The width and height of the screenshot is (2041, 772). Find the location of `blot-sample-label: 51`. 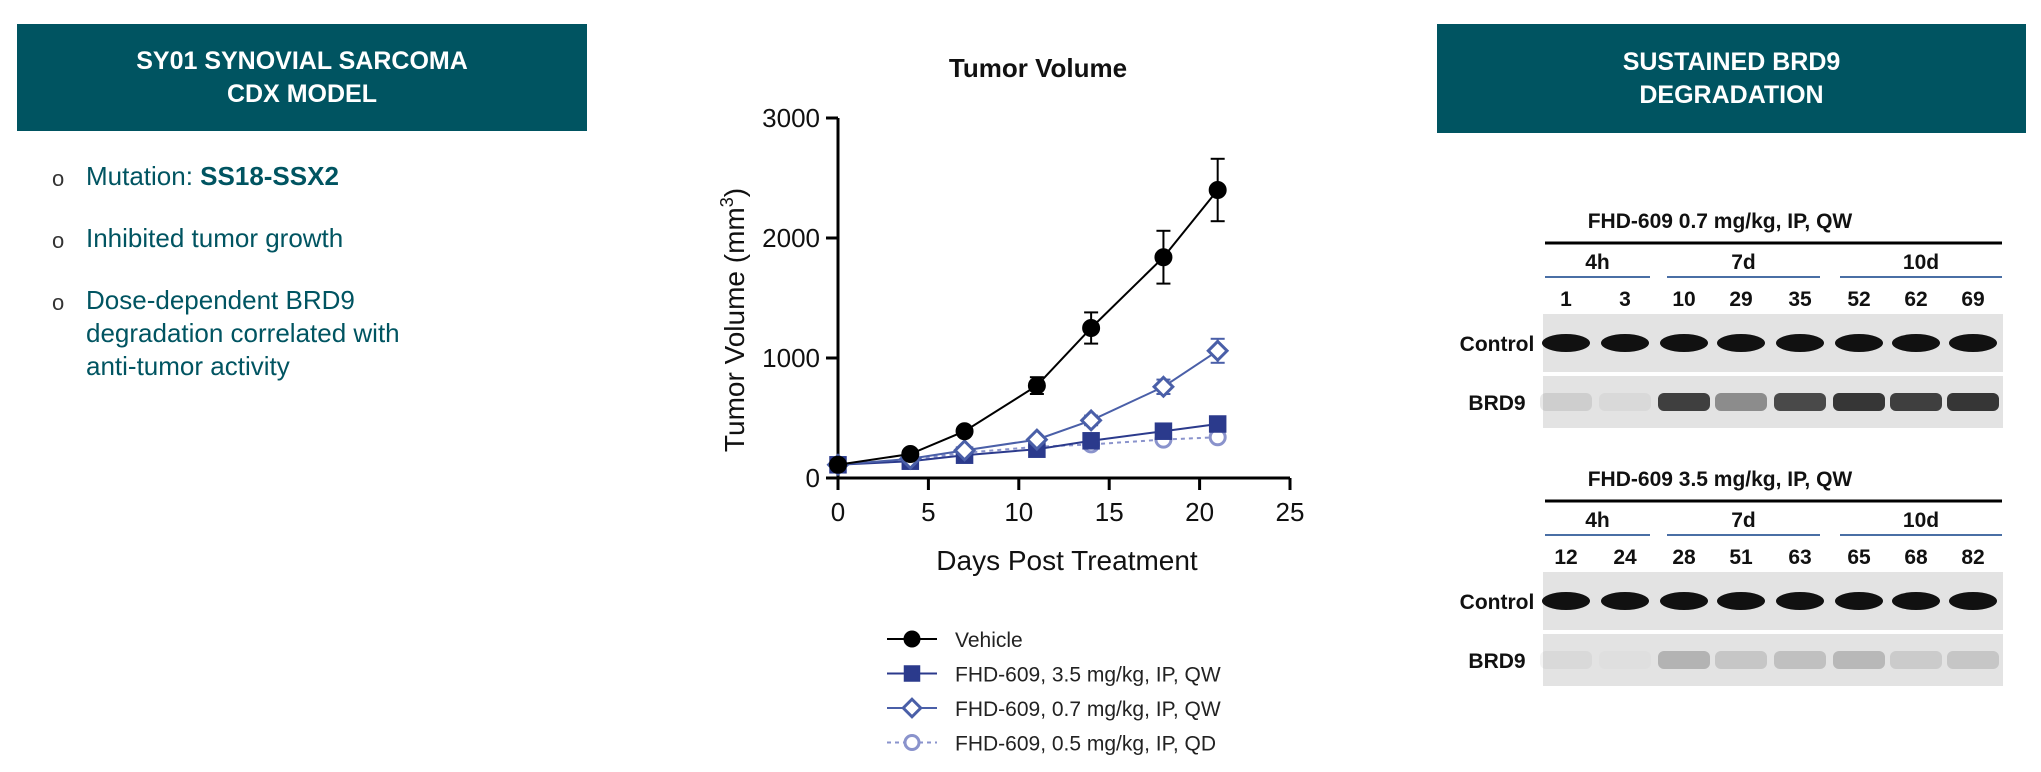

blot-sample-label: 51 is located at coordinates (1741, 557).